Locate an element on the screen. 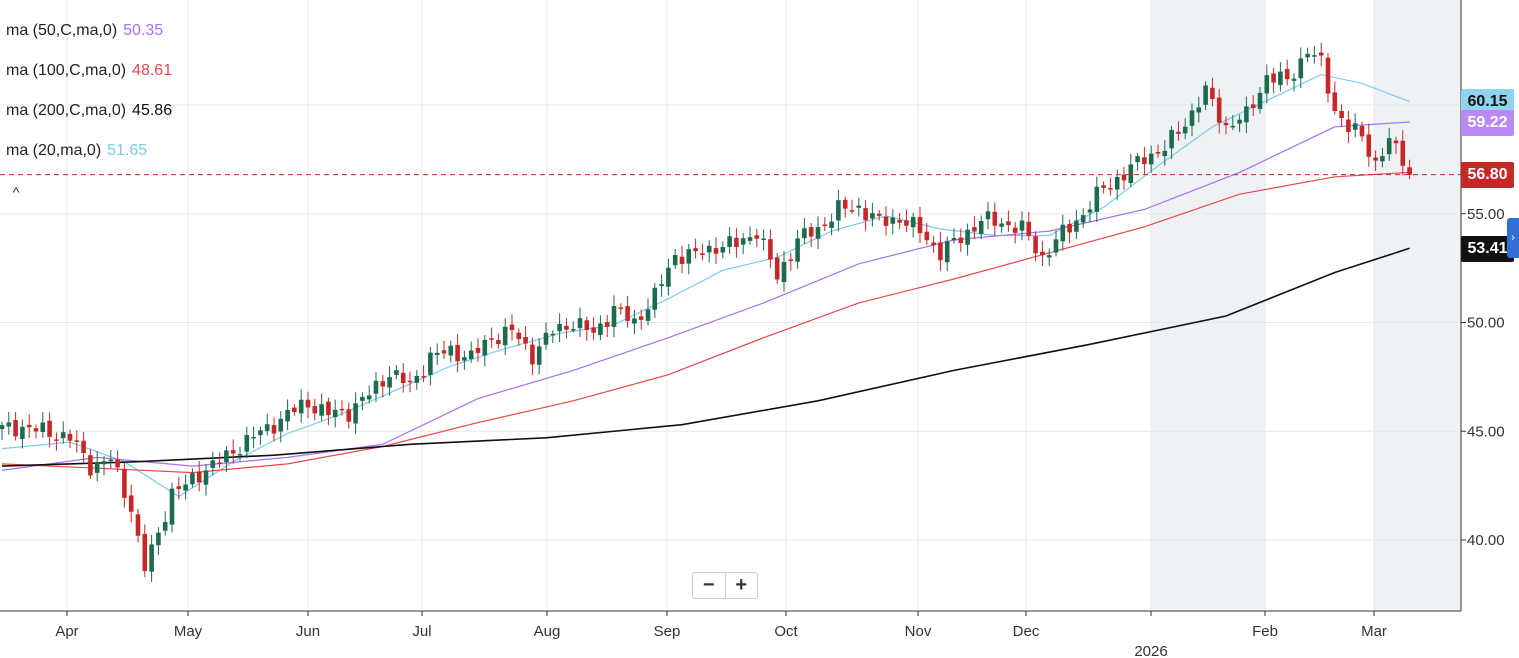 The height and width of the screenshot is (658, 1519). y-tick-label: 55.00 is located at coordinates (1486, 214).